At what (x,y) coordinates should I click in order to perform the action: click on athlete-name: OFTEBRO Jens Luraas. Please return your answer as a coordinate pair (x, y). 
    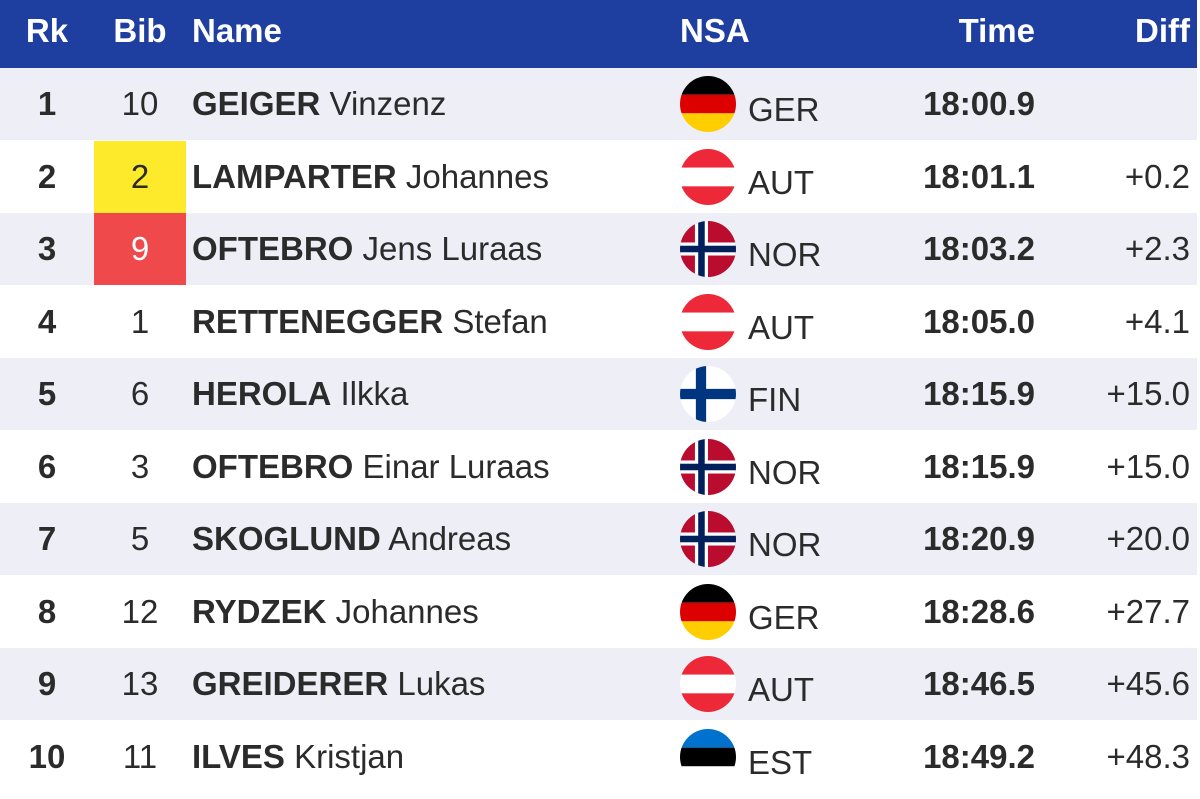
    Looking at the image, I should click on (367, 249).